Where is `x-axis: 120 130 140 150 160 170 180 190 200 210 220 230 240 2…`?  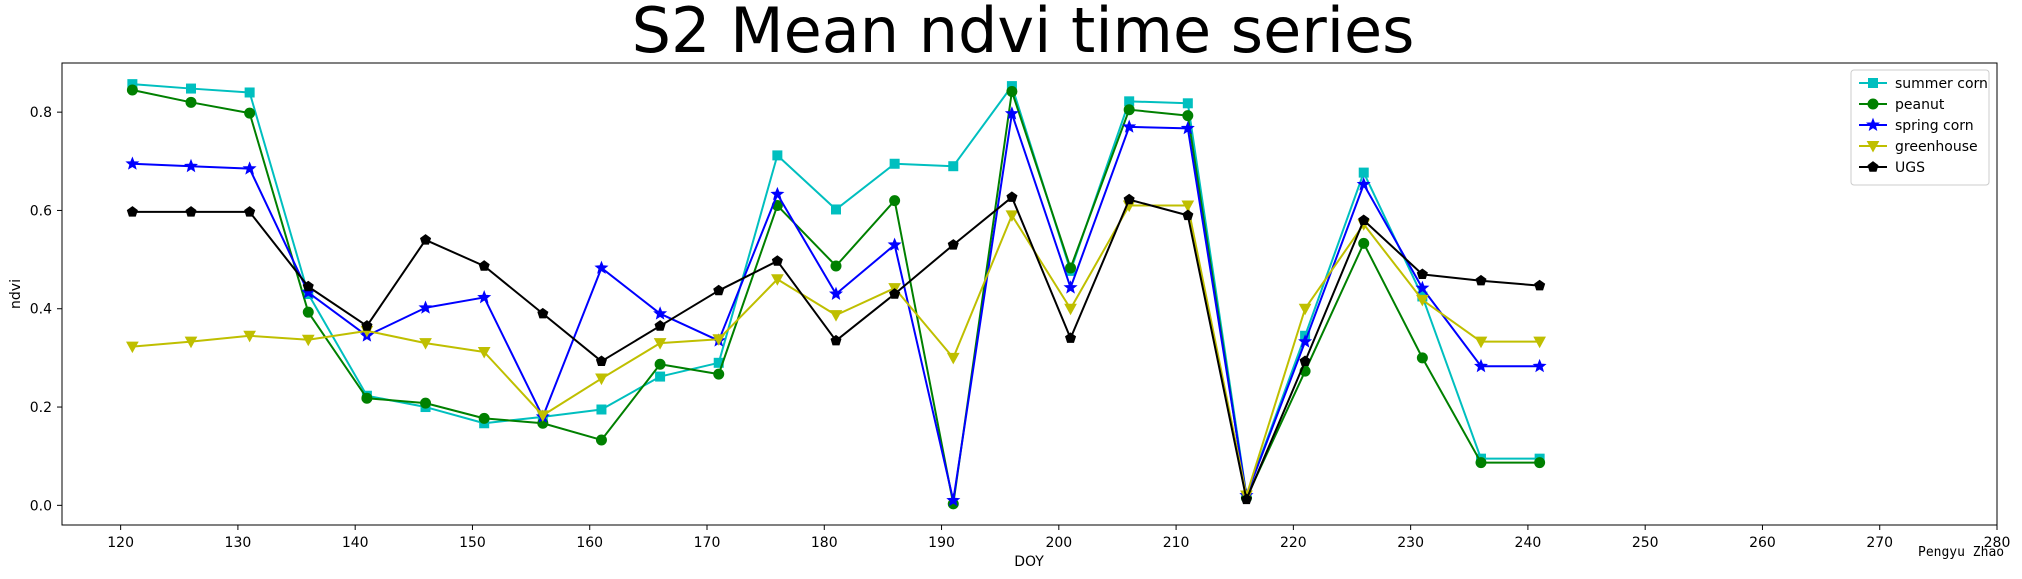
x-axis: 120 130 140 150 160 170 180 190 200 210 220 230 240 2… is located at coordinates (1058, 538).